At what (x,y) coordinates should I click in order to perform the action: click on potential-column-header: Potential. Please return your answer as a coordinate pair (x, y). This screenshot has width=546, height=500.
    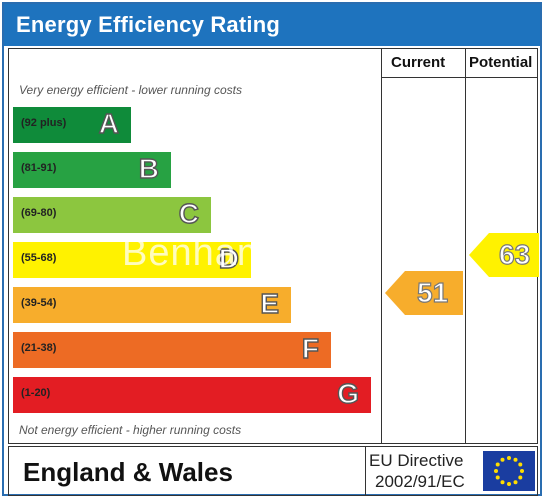
    Looking at the image, I should click on (501, 62).